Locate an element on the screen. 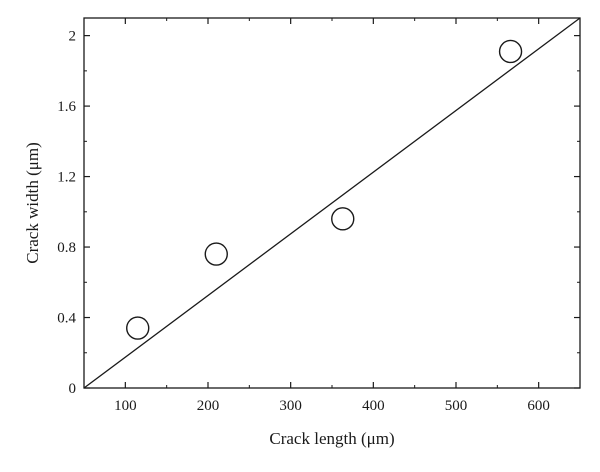 This screenshot has height=472, width=600. x-axis-label: Crack length (μm) is located at coordinates (331, 438).